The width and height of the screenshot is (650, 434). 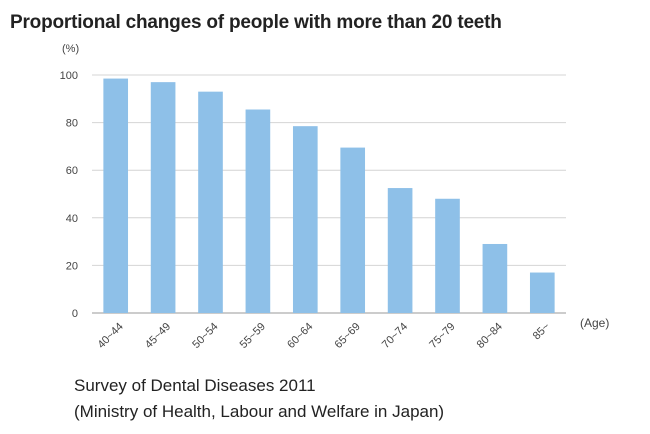 What do you see at coordinates (71, 49) in the screenshot?
I see `y-axis-unit-label: (%)` at bounding box center [71, 49].